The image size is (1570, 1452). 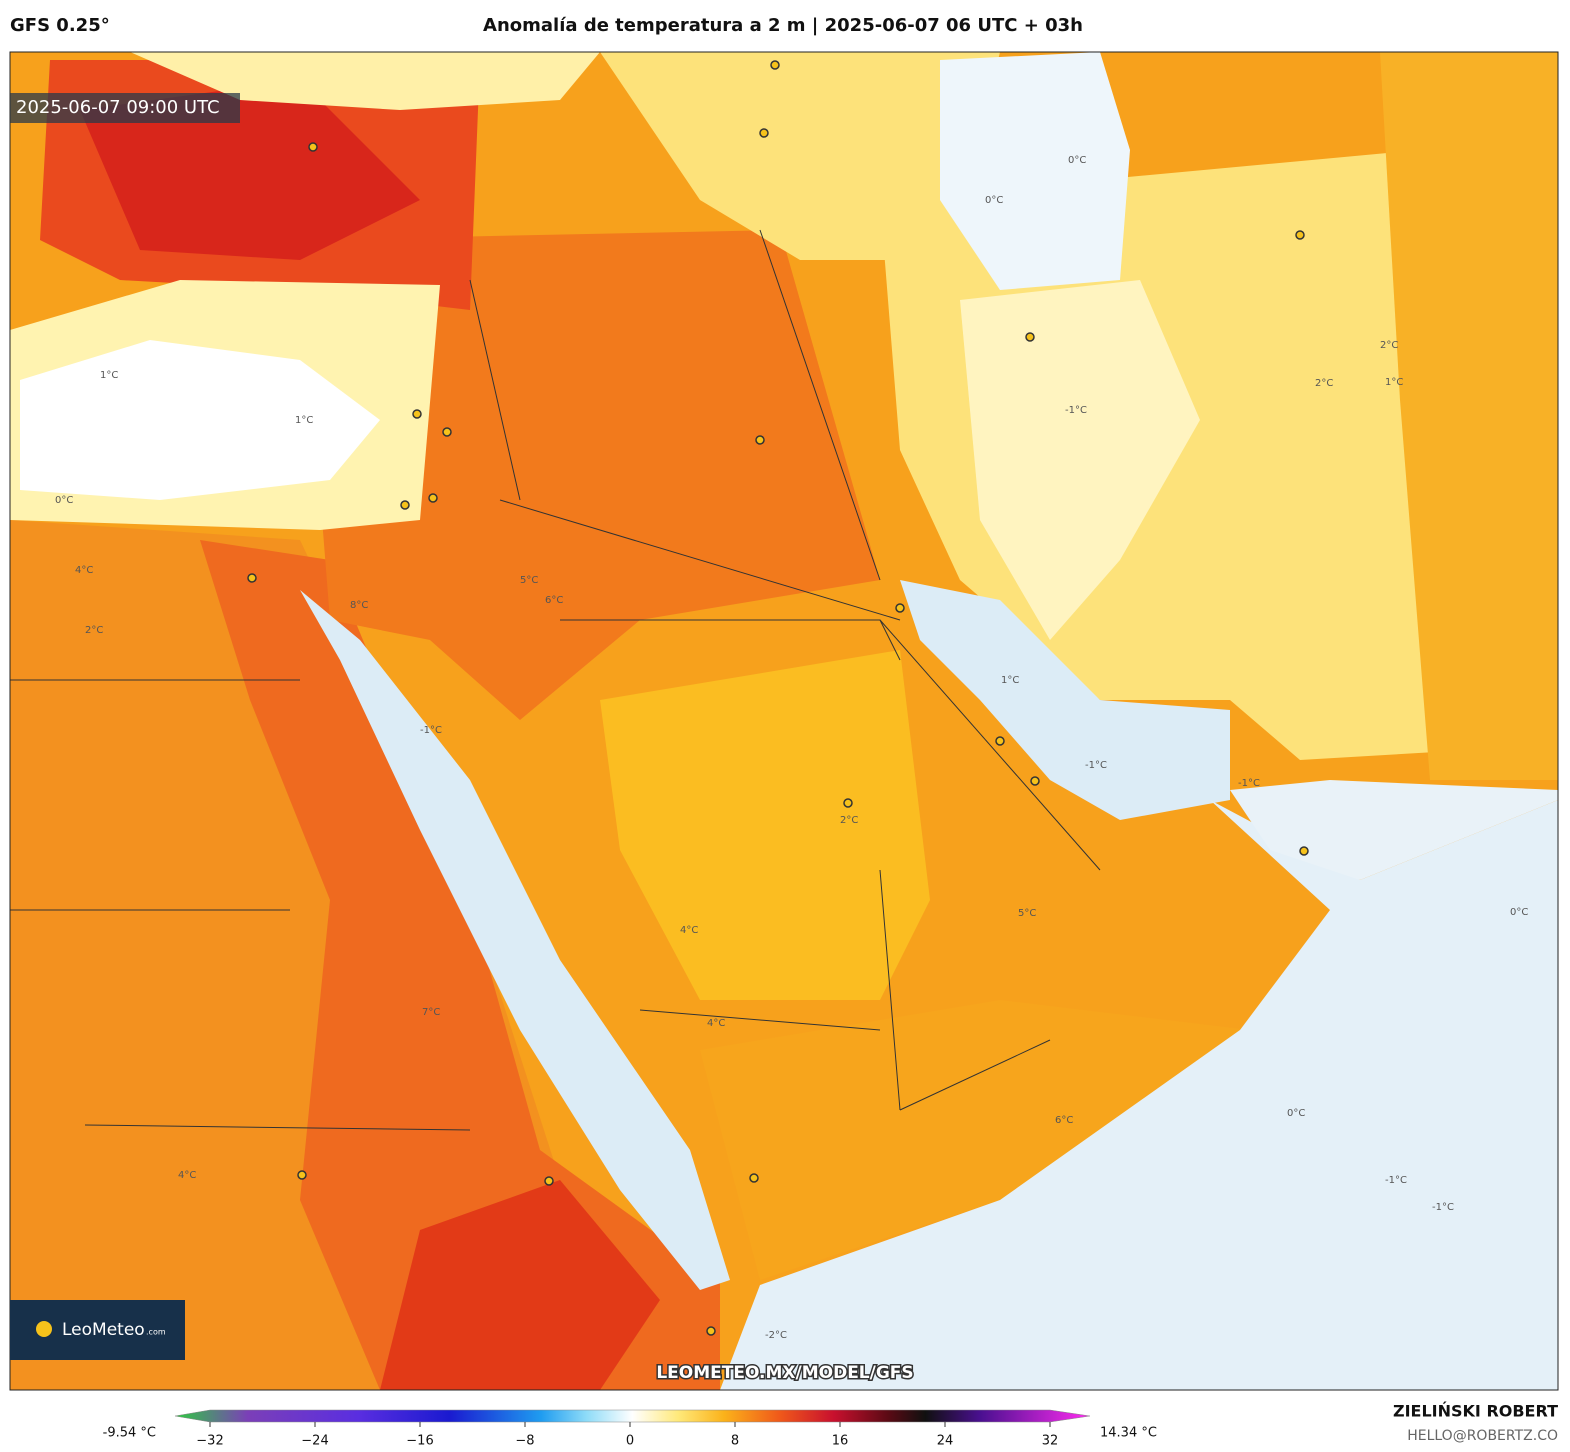 What do you see at coordinates (630, 1429) in the screenshot?
I see `colorbar: -9.54 °C 14.34 °C −32 −24 −16 −8 0 8 16 24 32` at bounding box center [630, 1429].